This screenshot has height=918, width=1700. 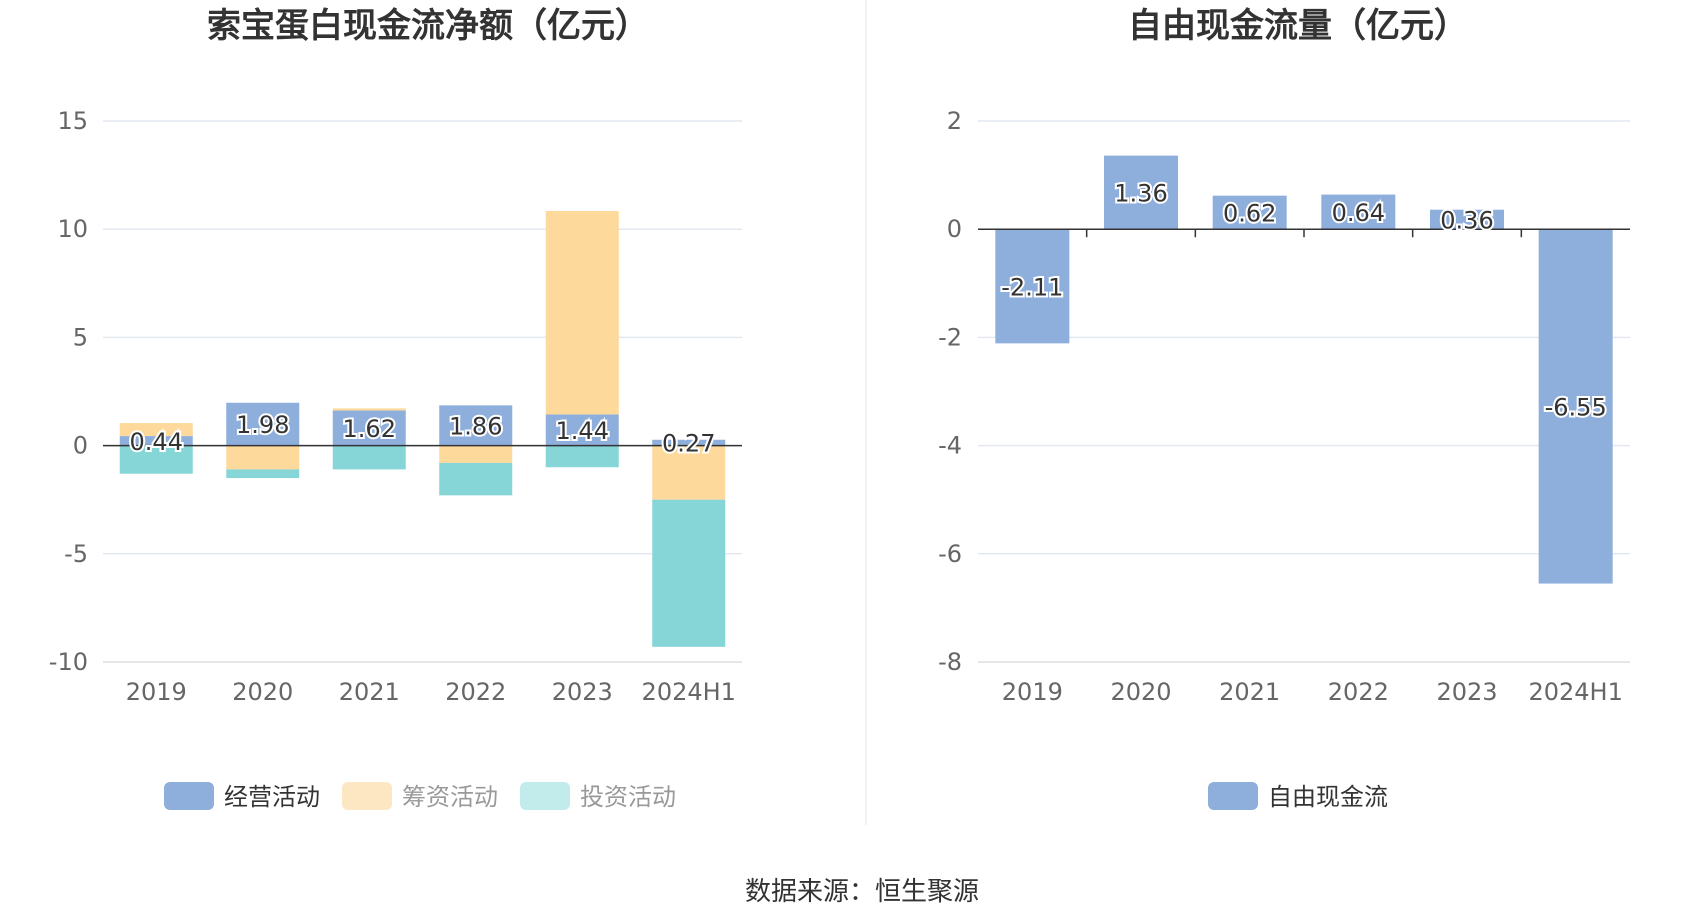 What do you see at coordinates (369, 457) in the screenshot?
I see `bar-投资活动-2021` at bounding box center [369, 457].